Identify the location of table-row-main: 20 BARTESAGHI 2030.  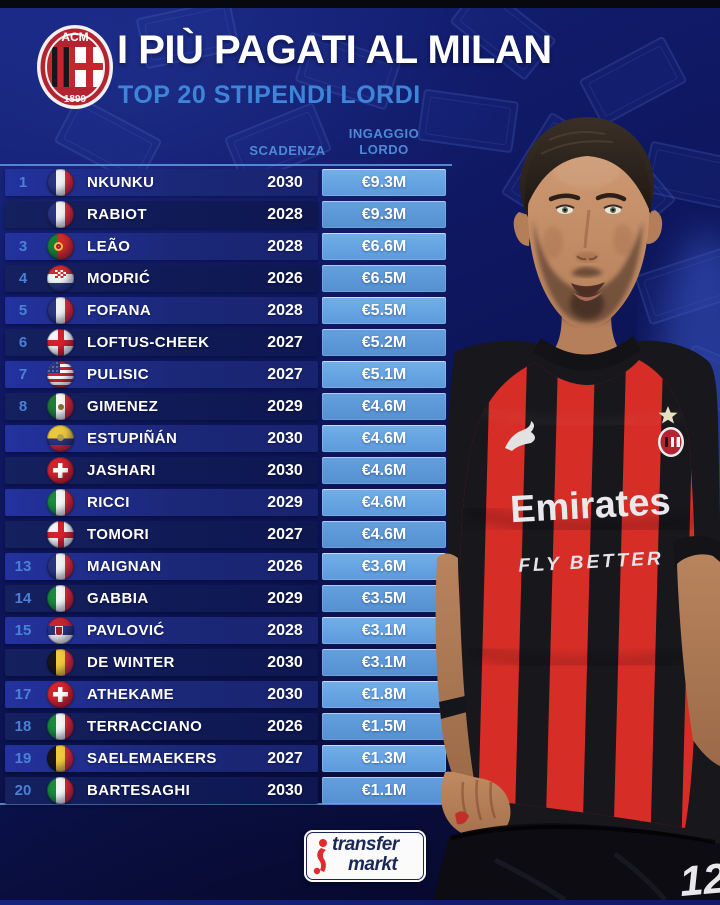
(161, 790).